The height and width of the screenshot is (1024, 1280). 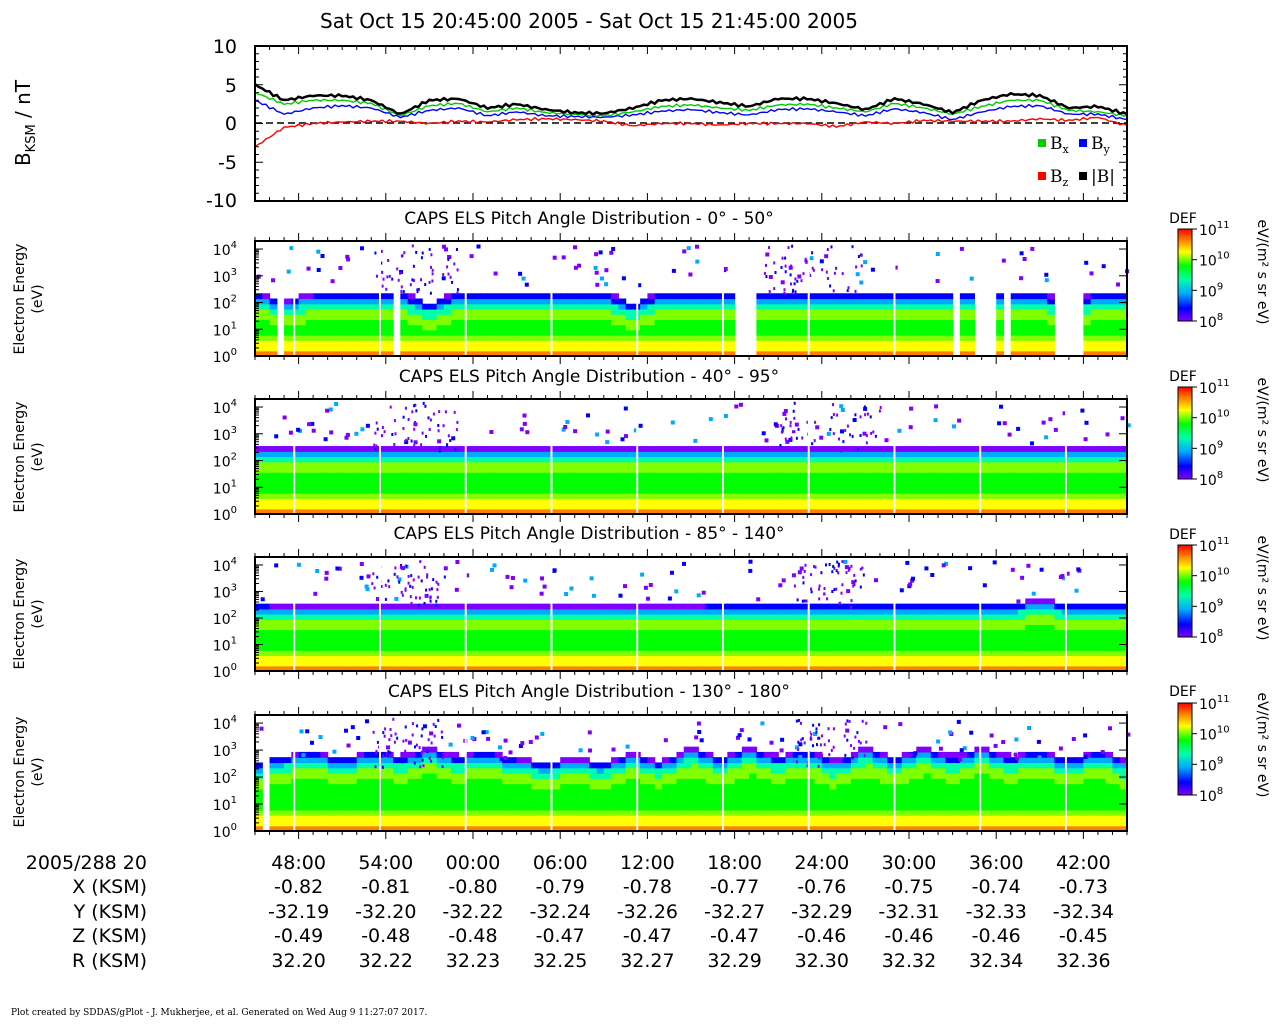 I want to click on spectrogram-ylabel: Electron Energy (eV), so click(x=29, y=614).